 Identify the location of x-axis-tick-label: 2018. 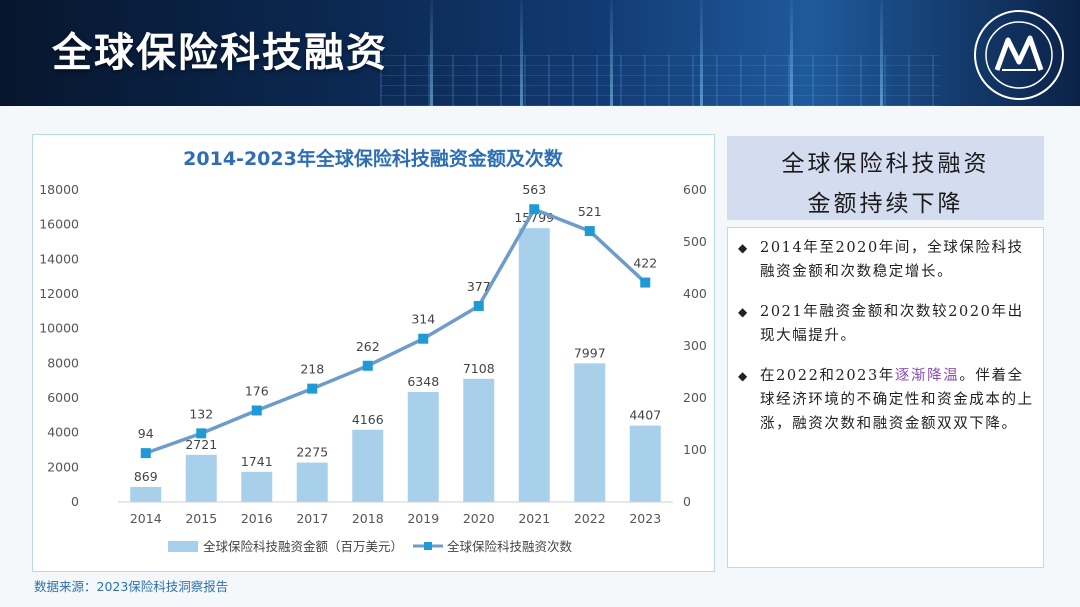
(368, 518).